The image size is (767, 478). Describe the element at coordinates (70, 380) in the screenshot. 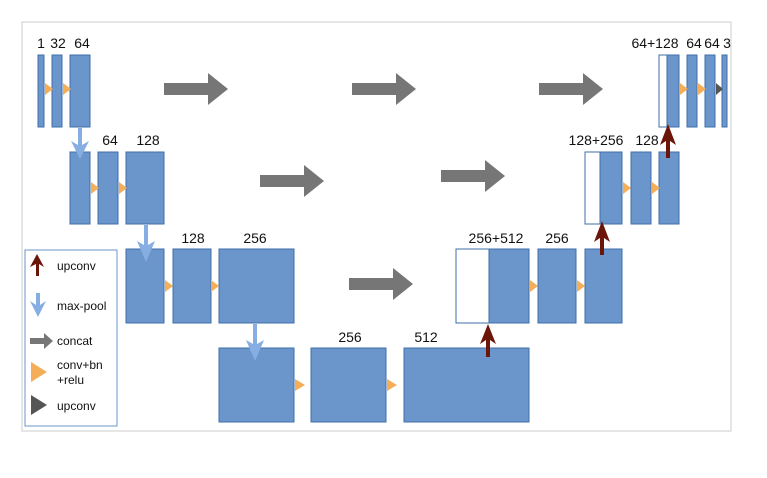

I see `legend-label: +relu` at that location.